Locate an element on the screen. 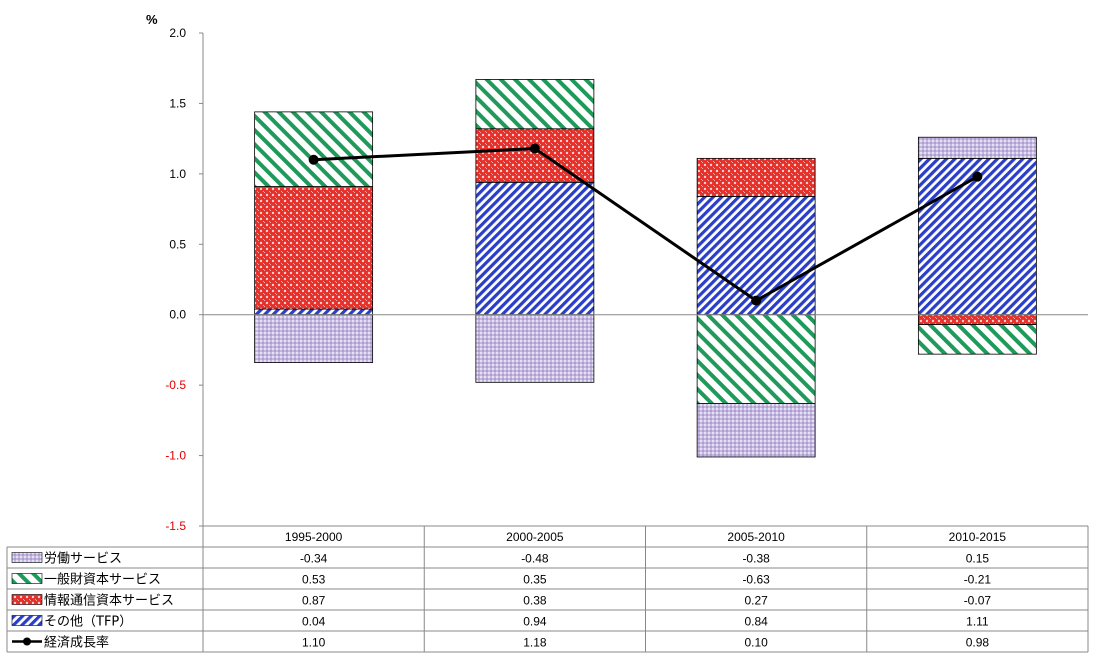  table-cell: 0.53 is located at coordinates (314, 580).